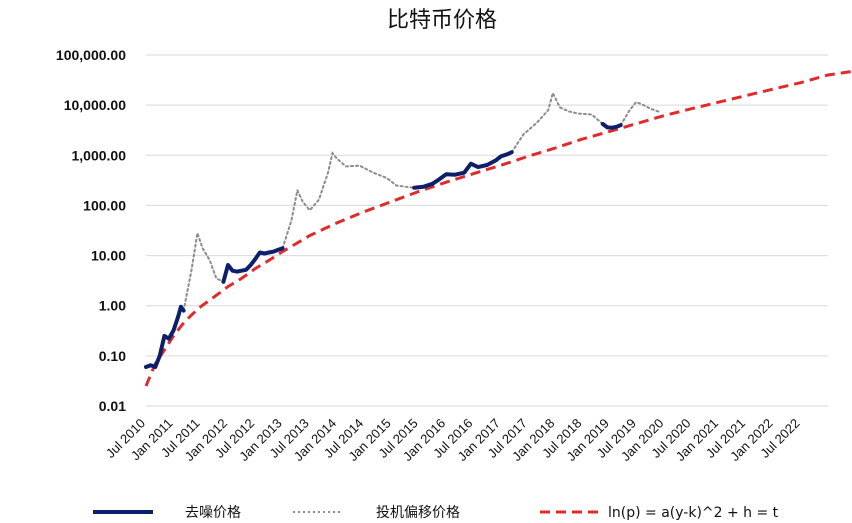  Describe the element at coordinates (99, 155) in the screenshot. I see `y-tick-label: 1,000.00` at that location.